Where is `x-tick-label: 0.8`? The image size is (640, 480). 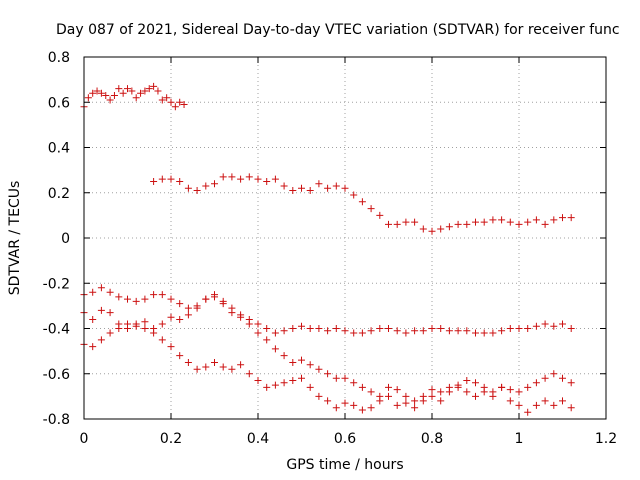 x-tick-label: 0.8 is located at coordinates (432, 439).